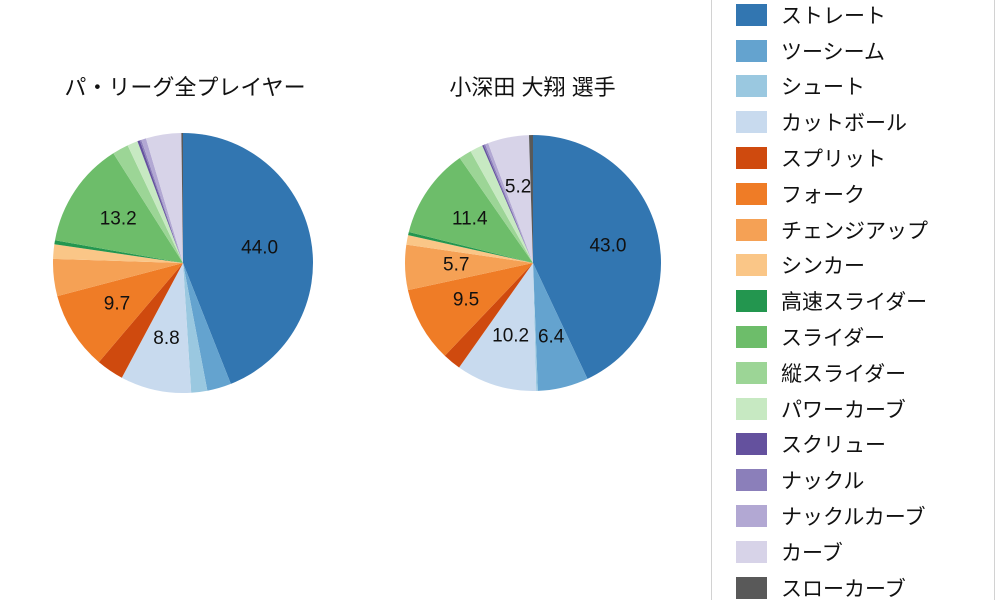  I want to click on legend-label: 高速スライダー, so click(854, 303).